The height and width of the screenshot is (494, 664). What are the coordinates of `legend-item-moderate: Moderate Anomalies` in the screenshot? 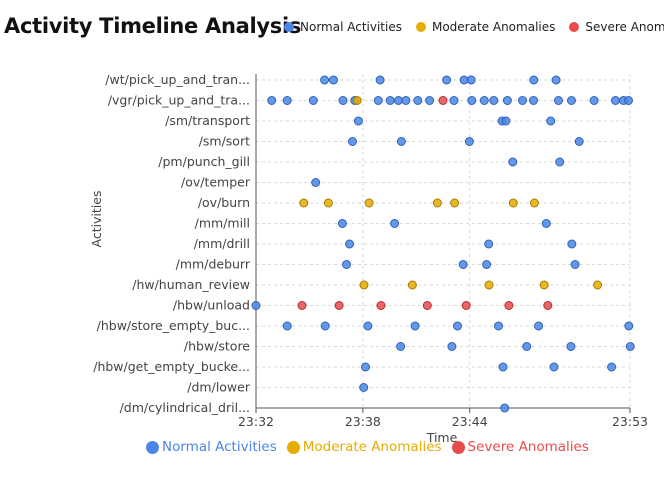 It's located at (485, 27).